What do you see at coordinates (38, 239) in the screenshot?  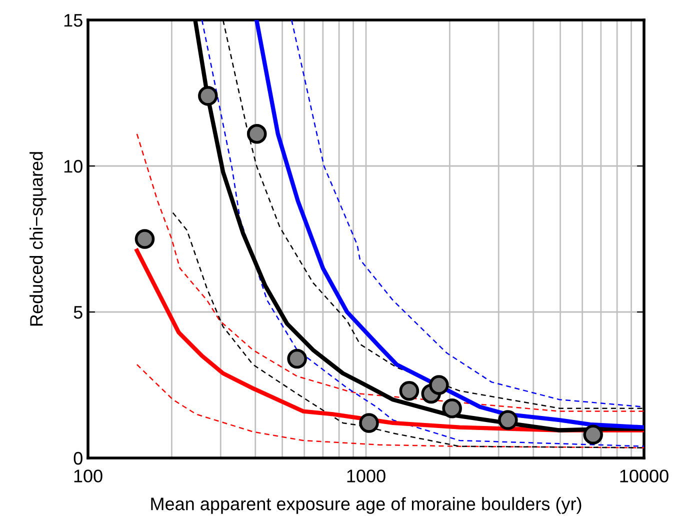 I see `y-axis-title: Reduced chi−squared` at bounding box center [38, 239].